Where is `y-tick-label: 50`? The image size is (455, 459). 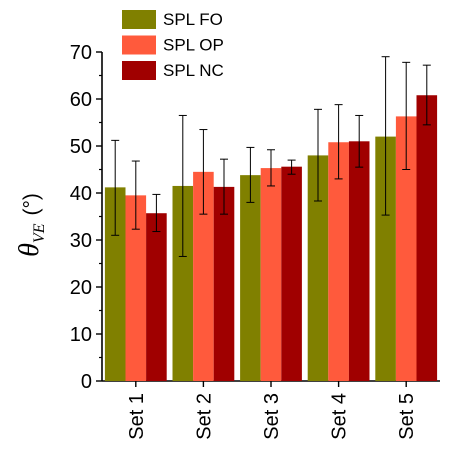
y-tick-label: 50 is located at coordinates (81, 147).